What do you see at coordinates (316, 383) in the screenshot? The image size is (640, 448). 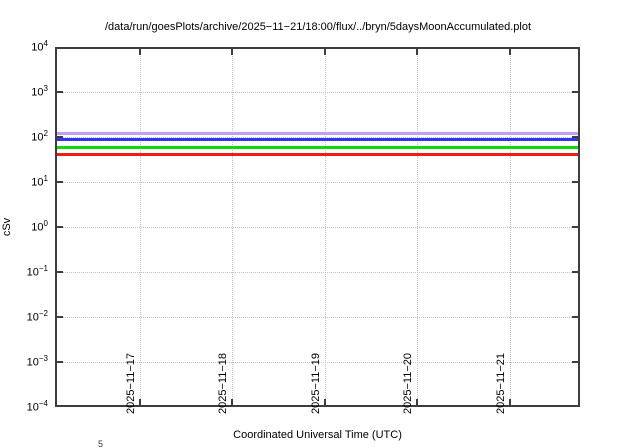 I see `x-tick-label: 2025−11−19` at bounding box center [316, 383].